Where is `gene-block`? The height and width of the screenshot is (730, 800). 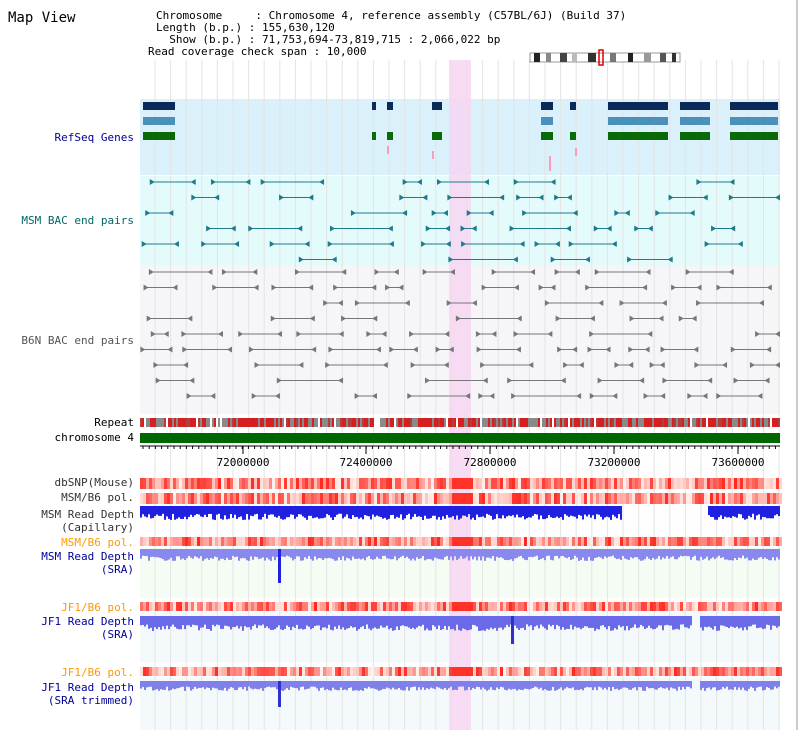
gene-block is located at coordinates (159, 121).